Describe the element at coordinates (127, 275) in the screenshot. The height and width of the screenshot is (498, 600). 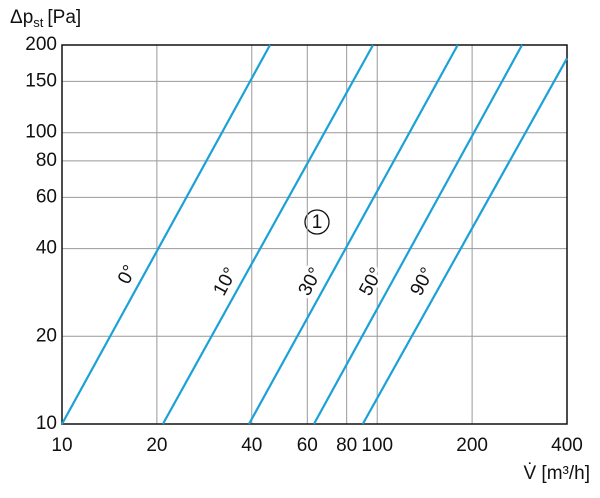
I see `series-label: 0°` at that location.